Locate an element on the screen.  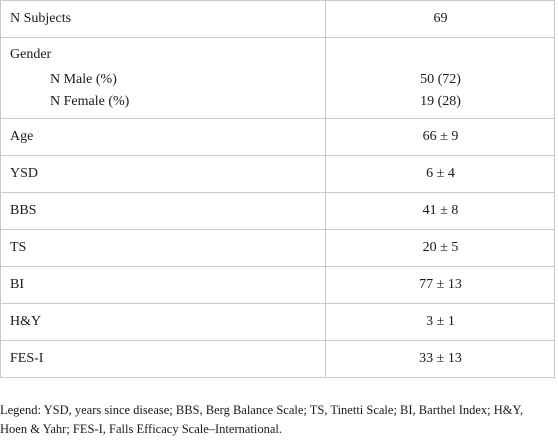
row-label: Age is located at coordinates (163, 137).